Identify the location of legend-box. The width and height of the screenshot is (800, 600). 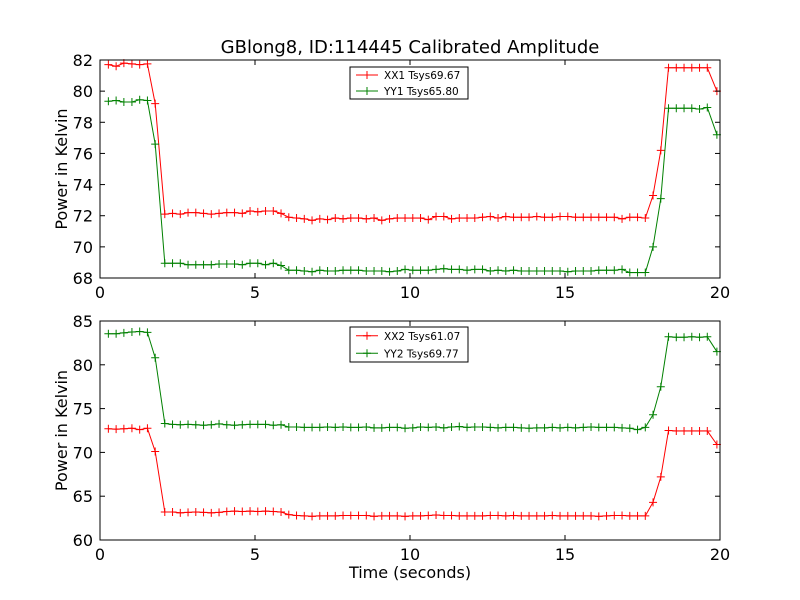
(409, 83).